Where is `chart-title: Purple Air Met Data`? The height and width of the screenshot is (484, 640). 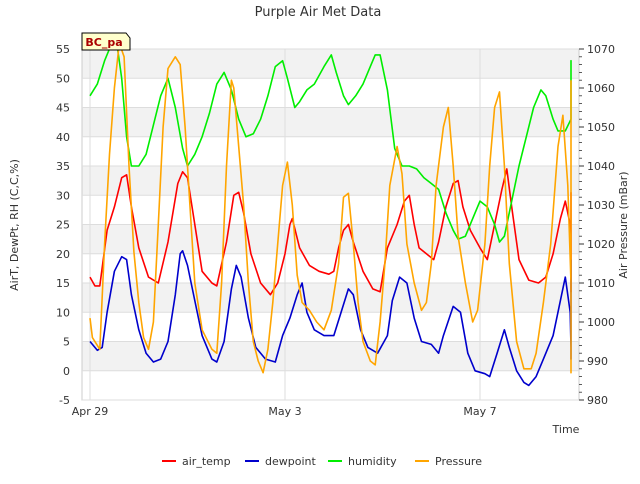
chart-title: Purple Air Met Data is located at coordinates (318, 12).